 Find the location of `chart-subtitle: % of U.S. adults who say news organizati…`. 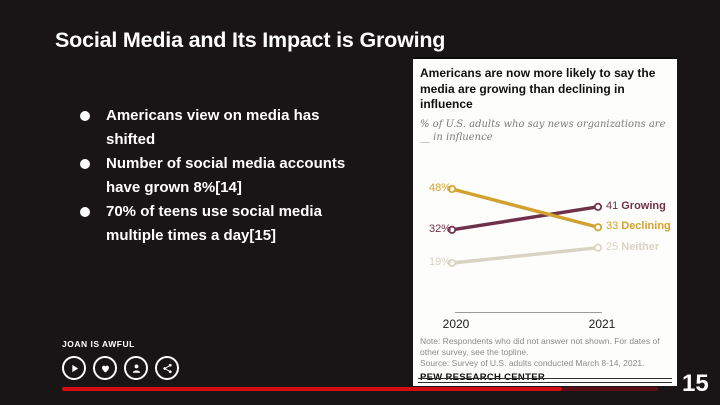

chart-subtitle: % of U.S. adults who say news organizati… is located at coordinates (543, 130).